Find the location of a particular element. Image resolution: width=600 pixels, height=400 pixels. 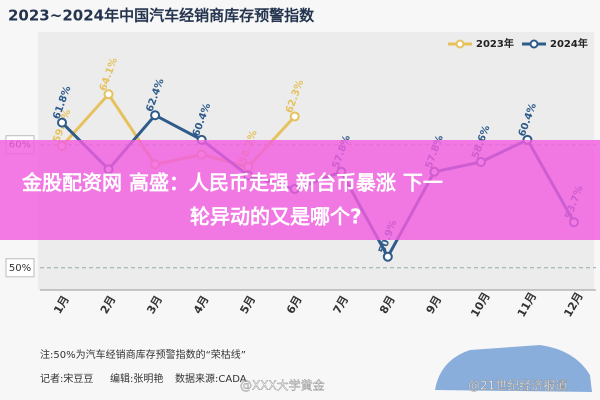

watermark: @XXX大学黄金 is located at coordinates (282, 385).